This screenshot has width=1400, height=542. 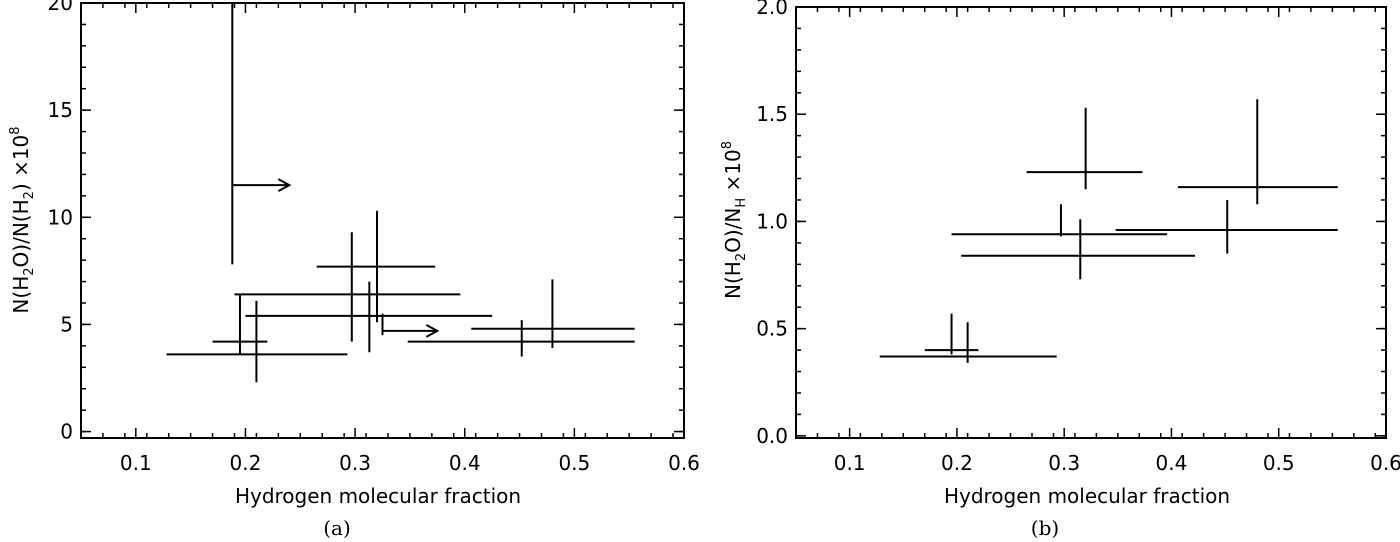 I want to click on y-tick-label: 1.0, so click(x=772, y=221).